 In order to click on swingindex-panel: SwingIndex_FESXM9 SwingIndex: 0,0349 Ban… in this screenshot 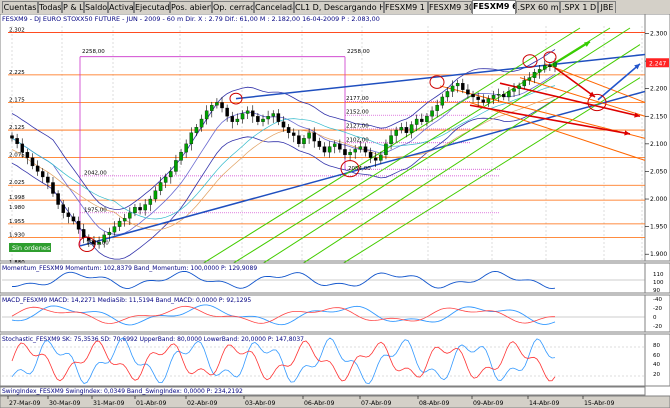, I will do `click(323, 391)`.